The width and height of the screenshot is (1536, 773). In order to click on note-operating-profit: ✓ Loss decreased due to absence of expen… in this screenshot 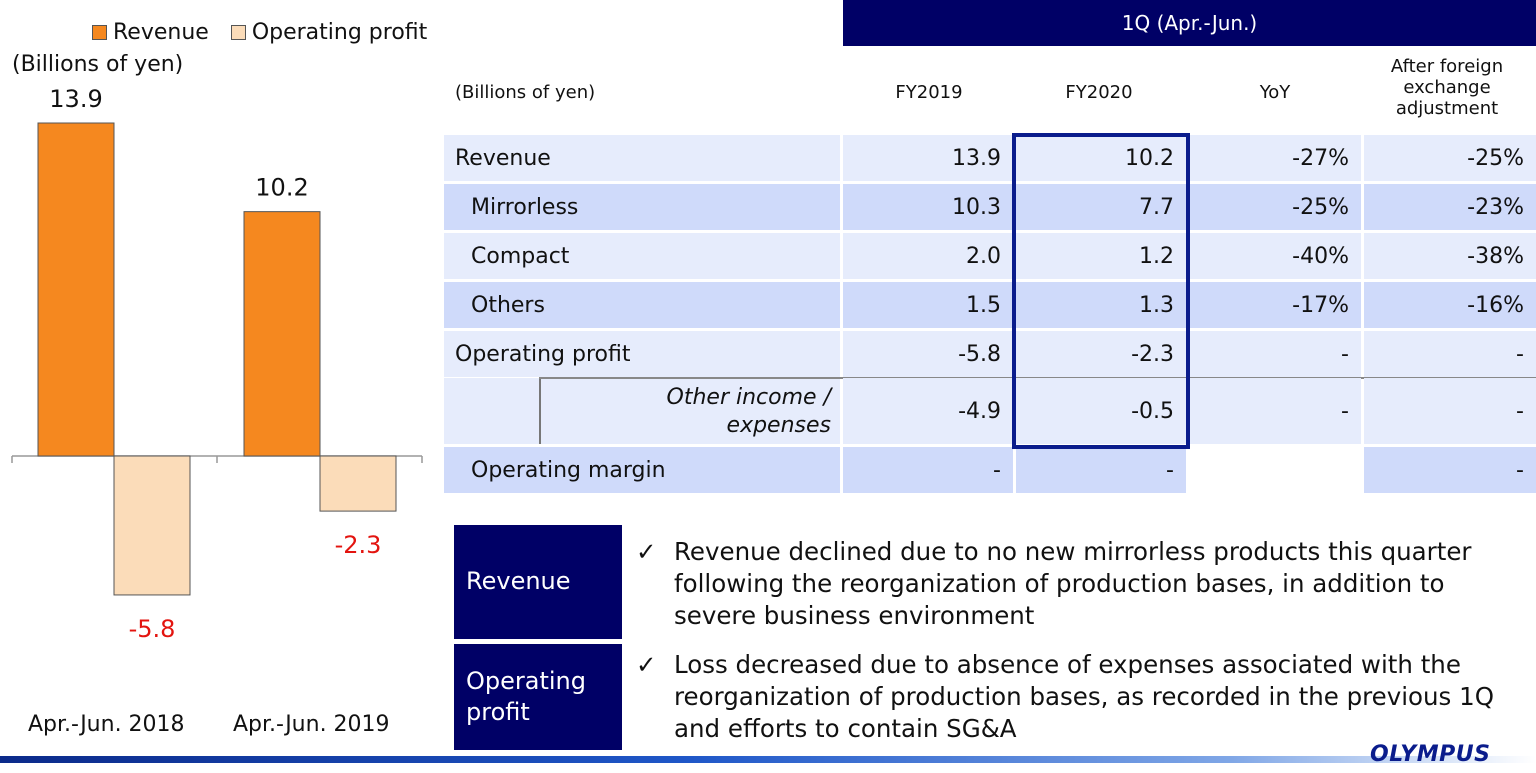, I will do `click(1076, 697)`.